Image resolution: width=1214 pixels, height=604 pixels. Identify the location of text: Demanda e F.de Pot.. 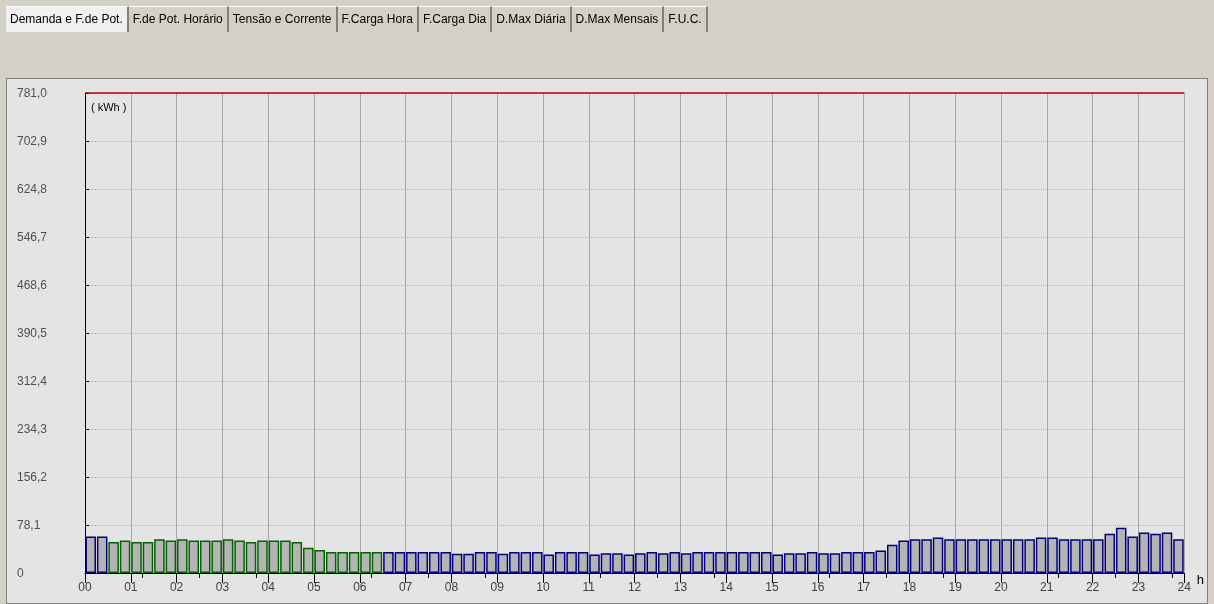
(67, 19).